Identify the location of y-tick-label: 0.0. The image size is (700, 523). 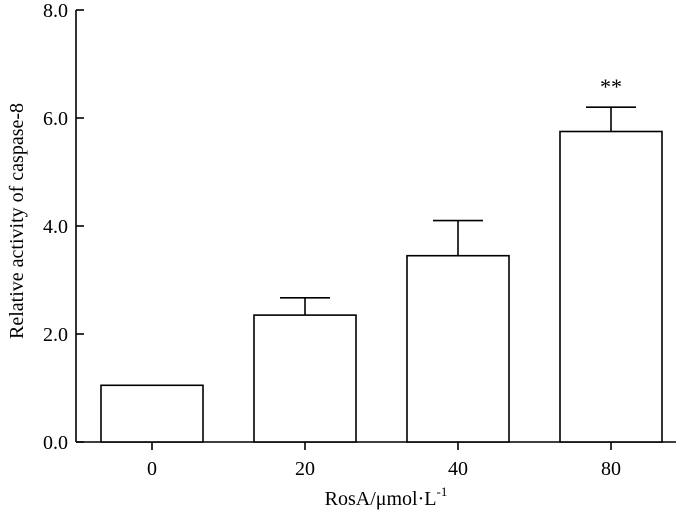
(55, 443).